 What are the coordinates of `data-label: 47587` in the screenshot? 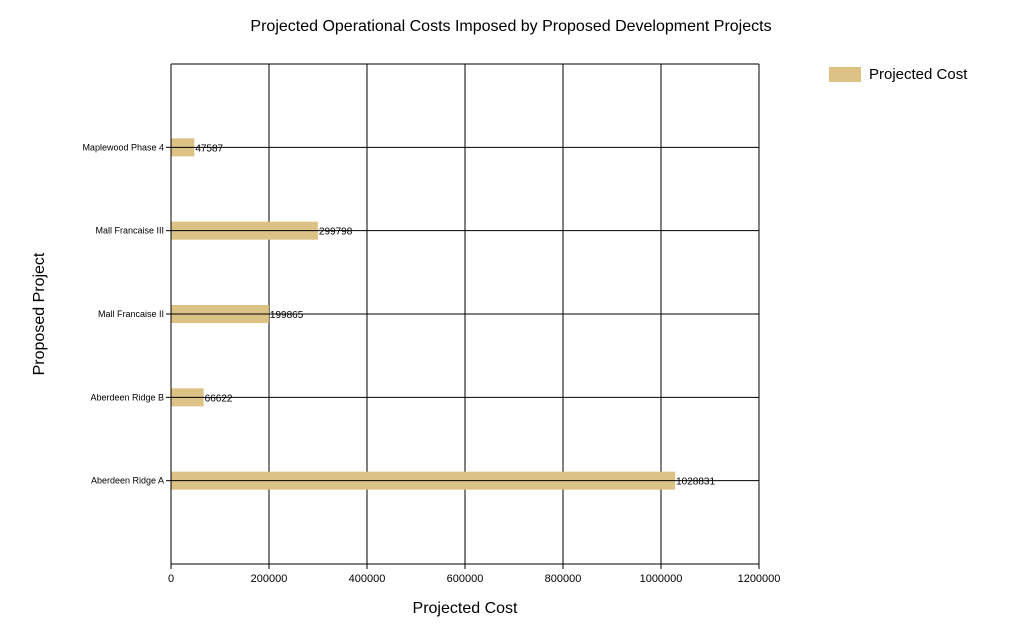 It's located at (209, 148).